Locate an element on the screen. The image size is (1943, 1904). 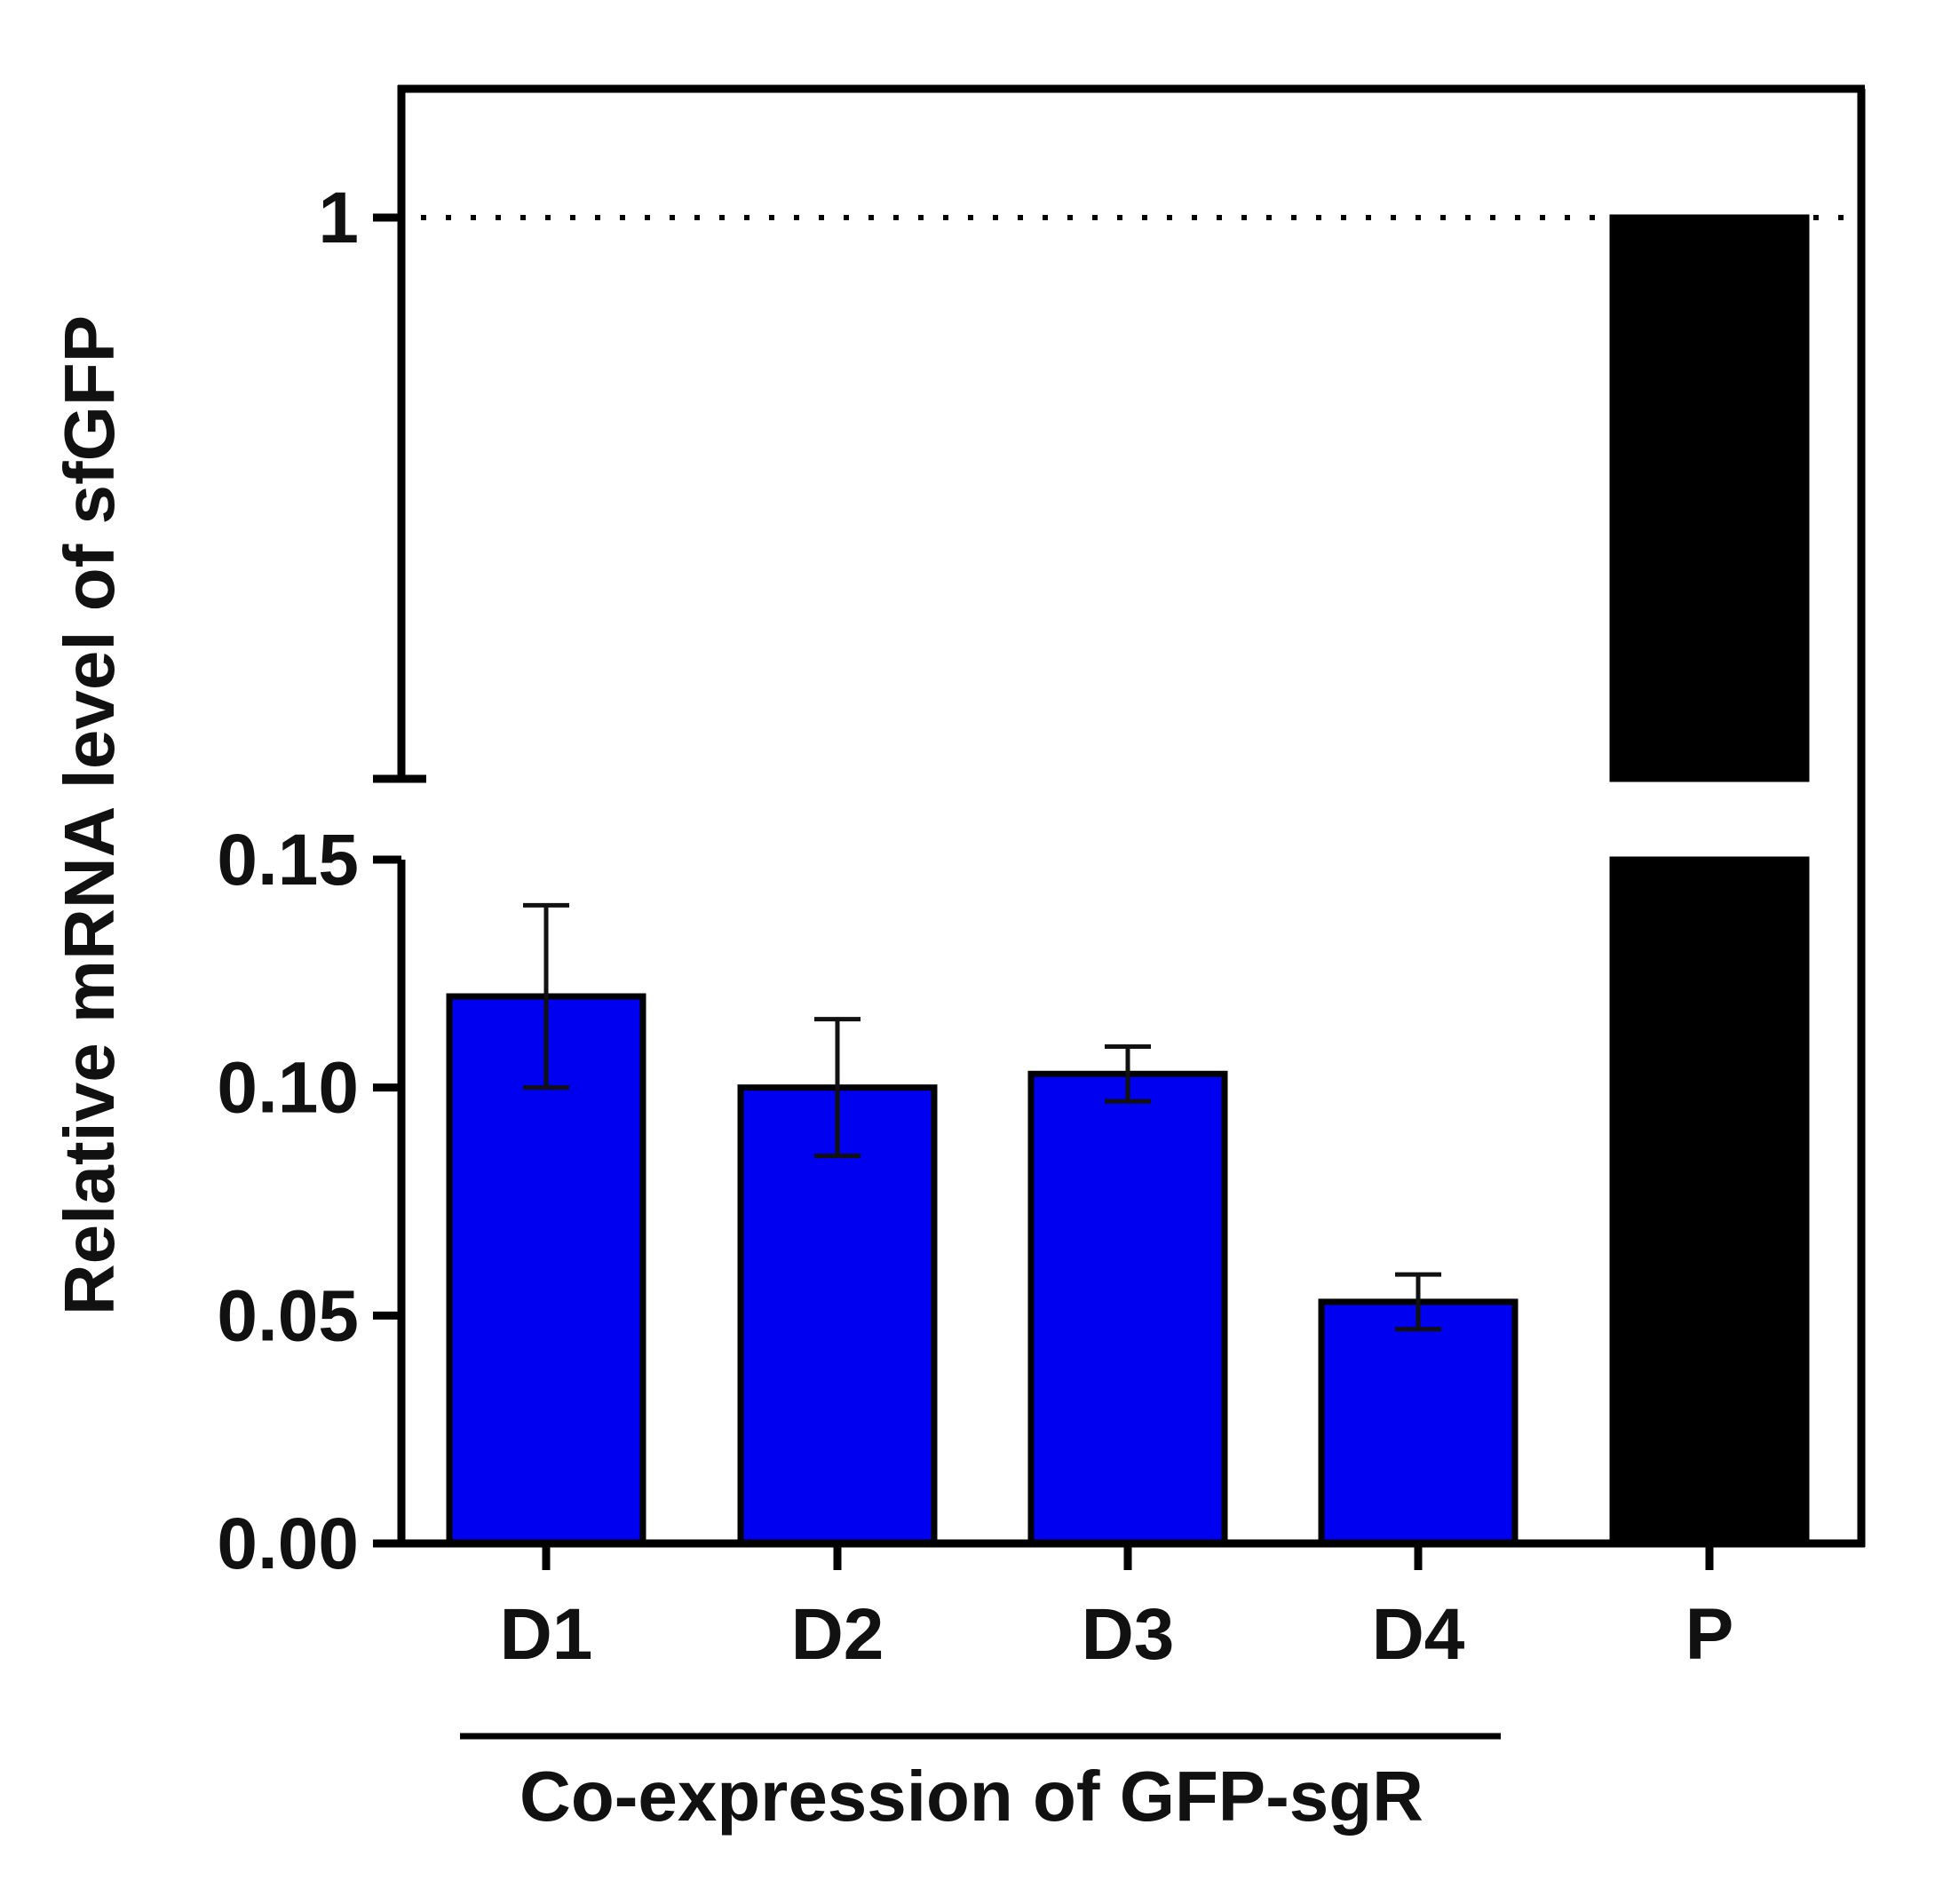
bar-d2 is located at coordinates (837, 1315).